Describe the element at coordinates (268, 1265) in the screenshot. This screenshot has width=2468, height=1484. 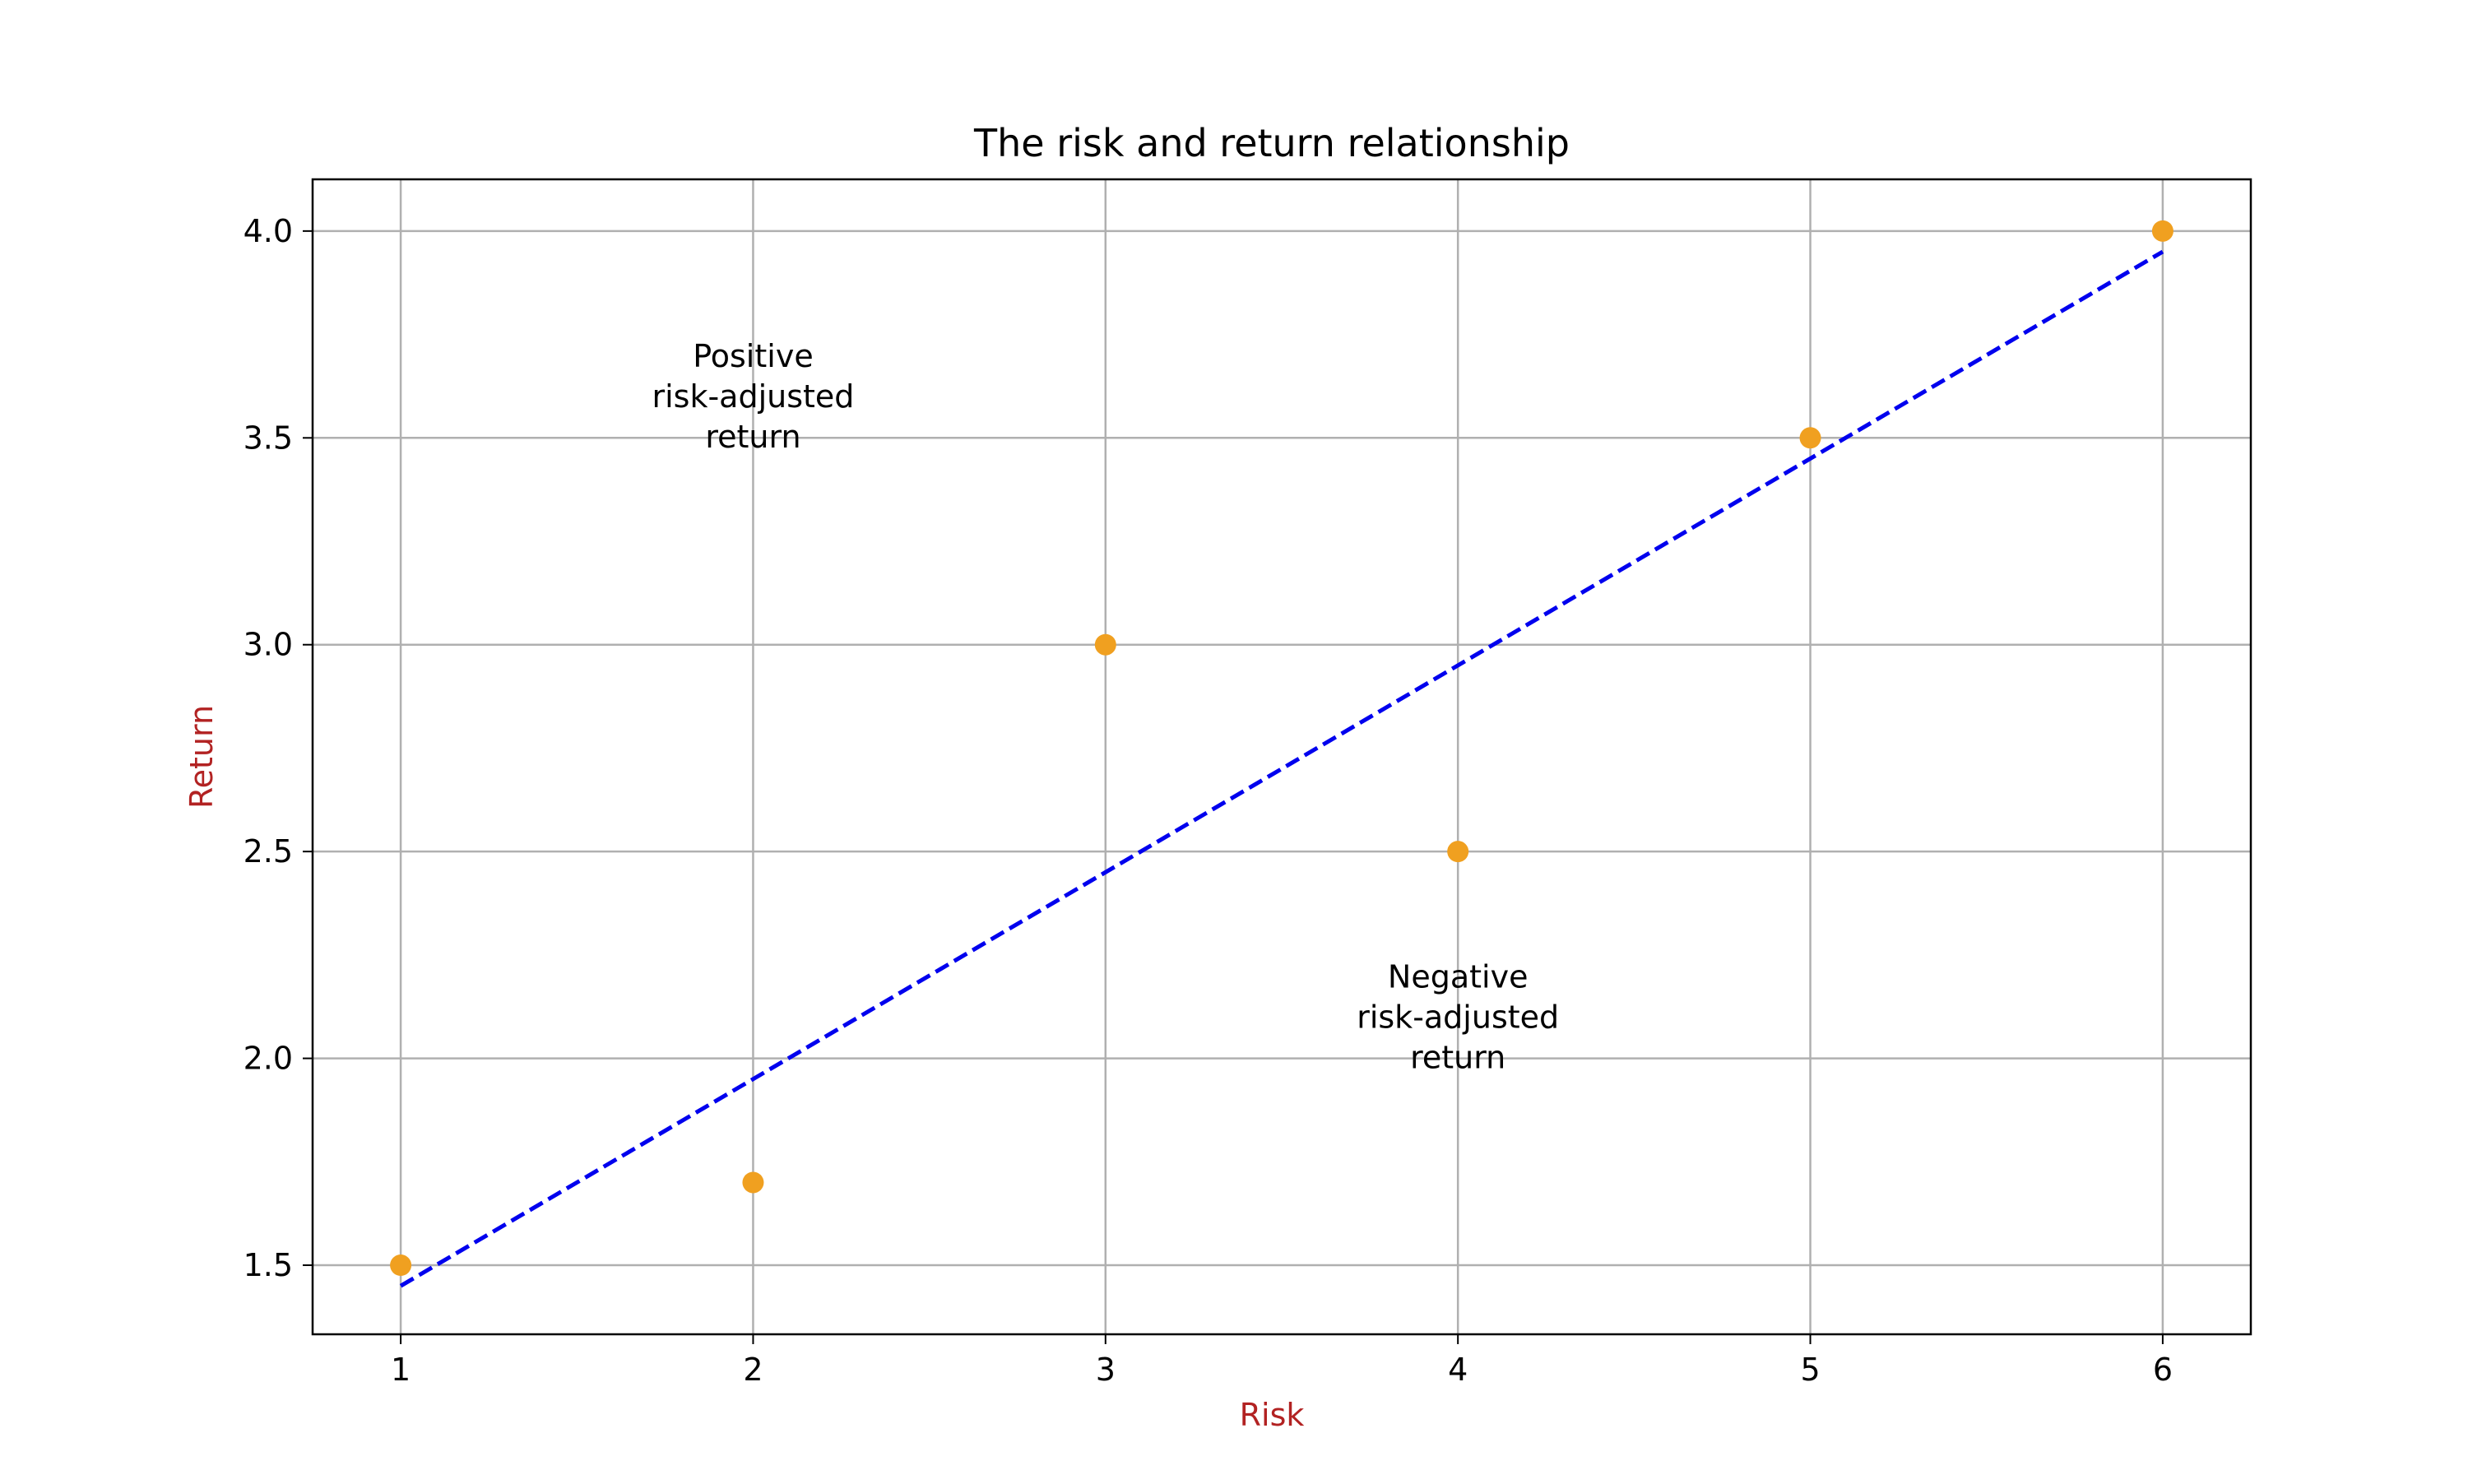
I see `y-tick-label: 1.5` at that location.